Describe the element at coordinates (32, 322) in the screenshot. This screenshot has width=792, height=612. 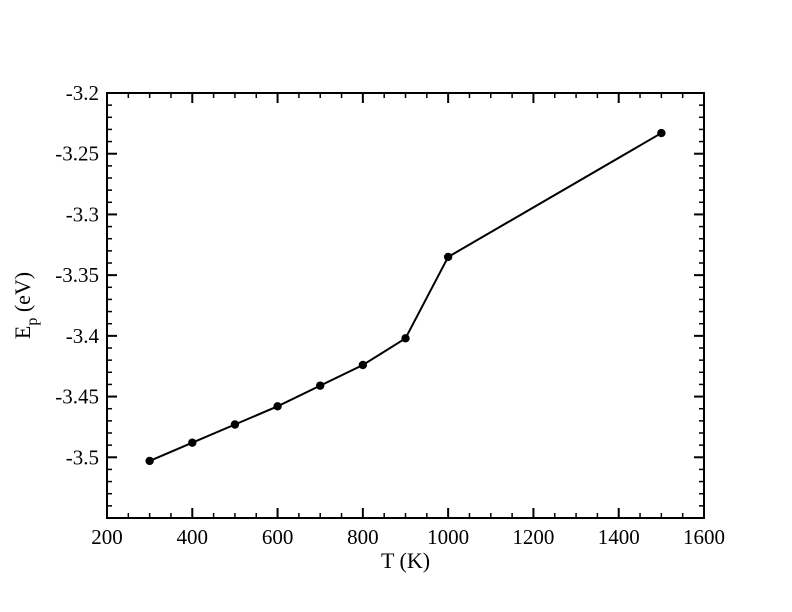
I see `y-axis-label-subscript: p` at that location.